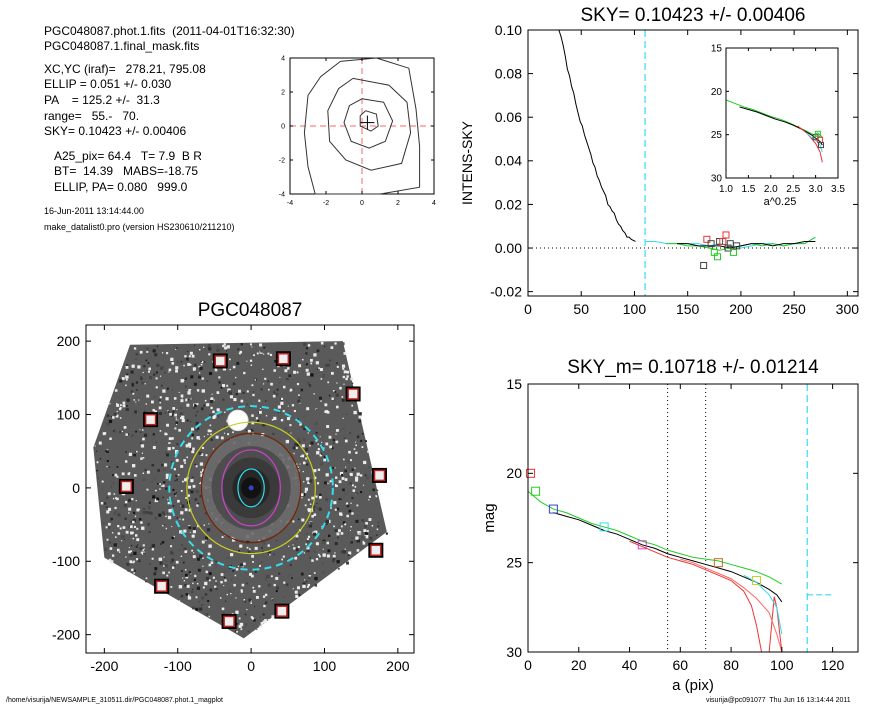  Describe the element at coordinates (706, 596) in the screenshot. I see `mag-profile-line` at that location.